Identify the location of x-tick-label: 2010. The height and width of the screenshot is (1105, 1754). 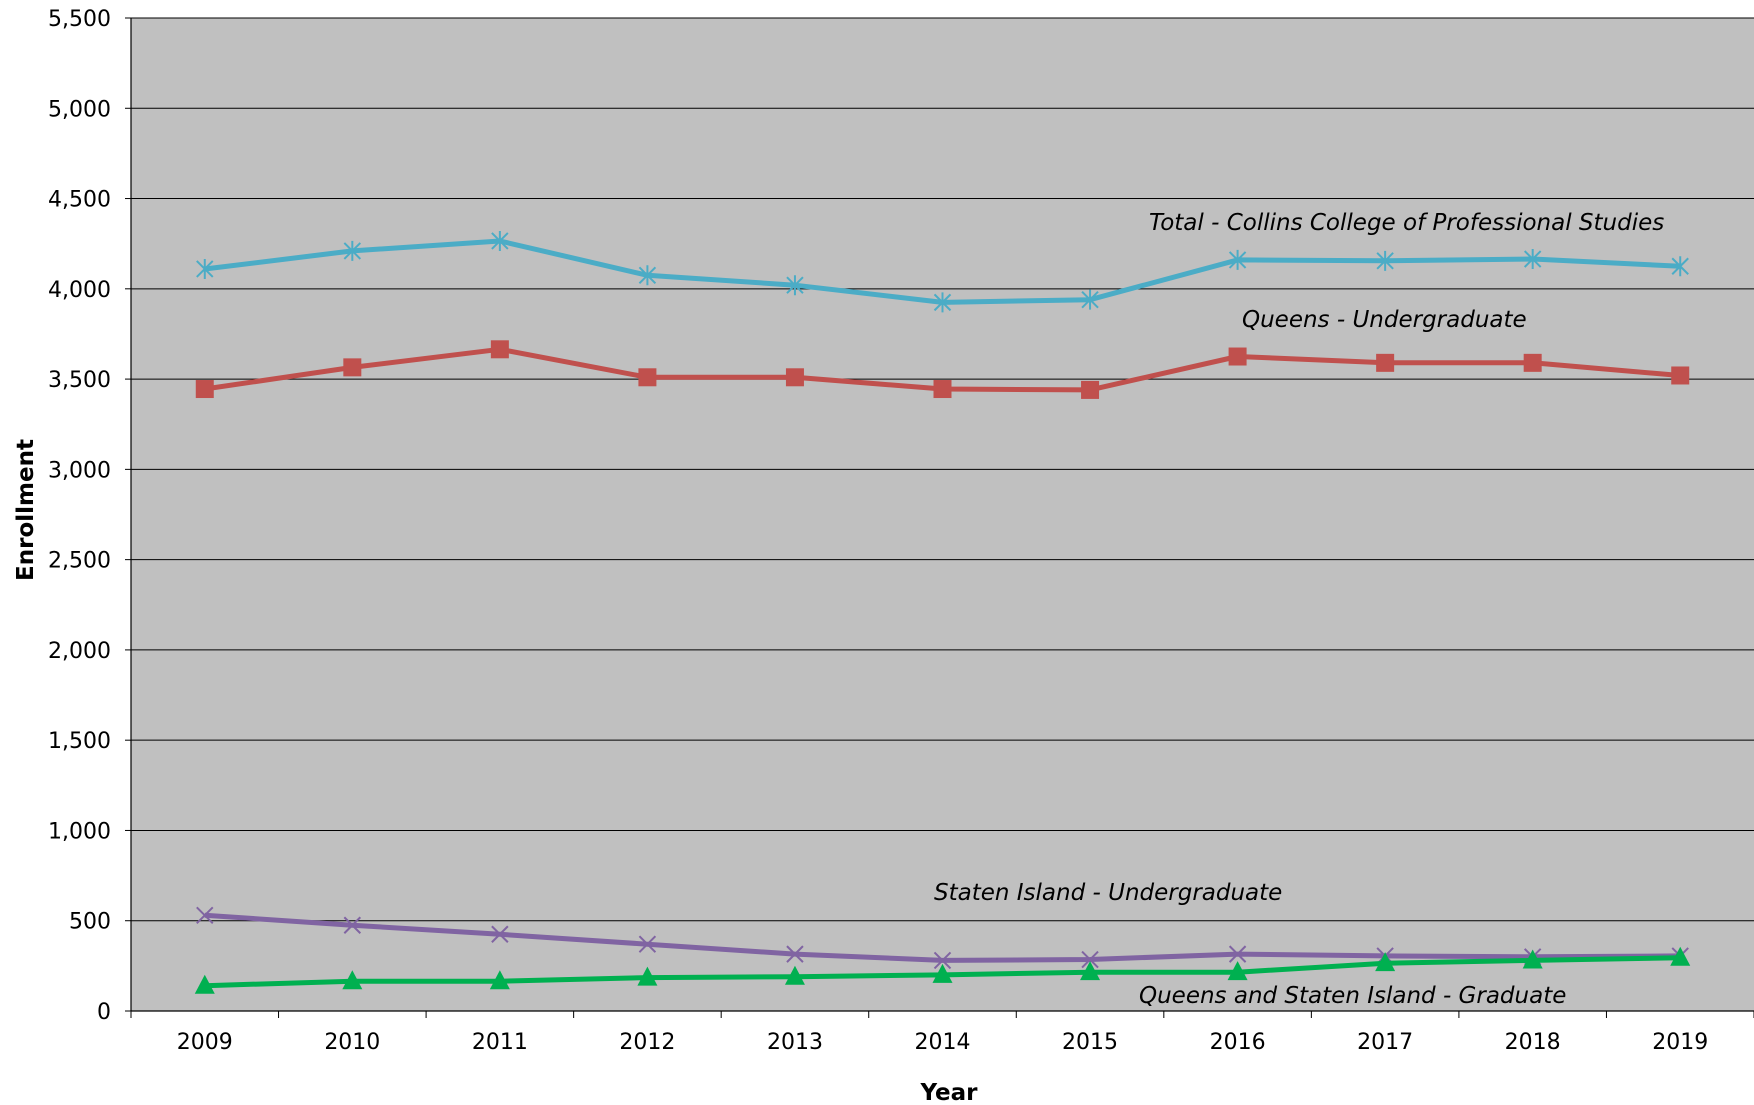
(352, 1042).